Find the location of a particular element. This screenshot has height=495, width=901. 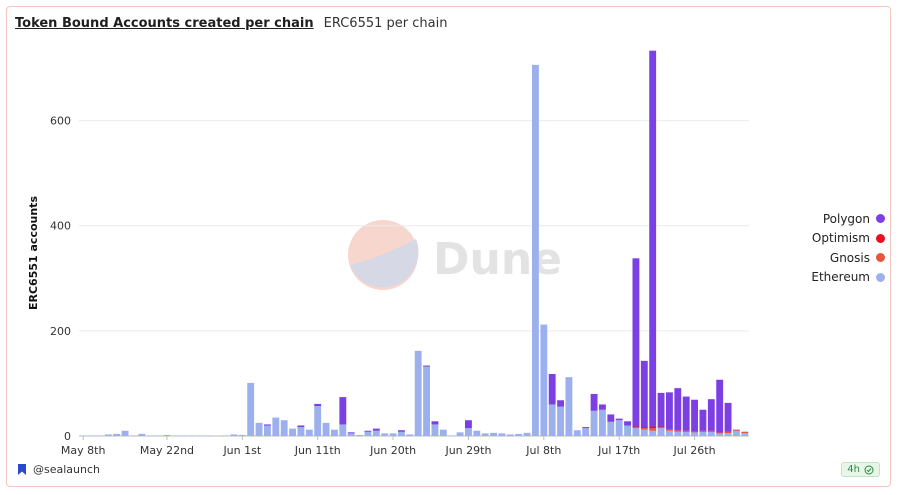

refresh-badge: 4h is located at coordinates (860, 469).